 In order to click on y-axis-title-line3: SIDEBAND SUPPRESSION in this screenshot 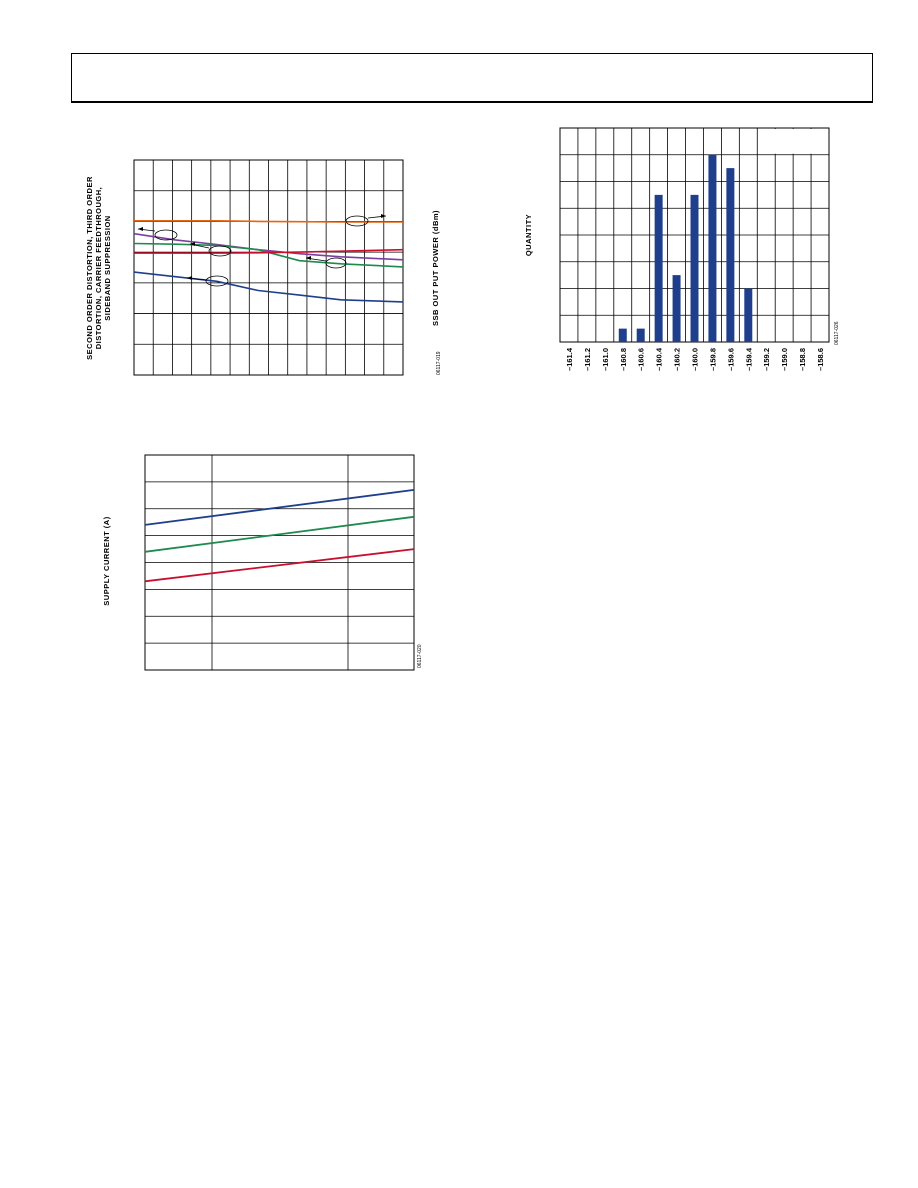, I will do `click(107, 267)`.